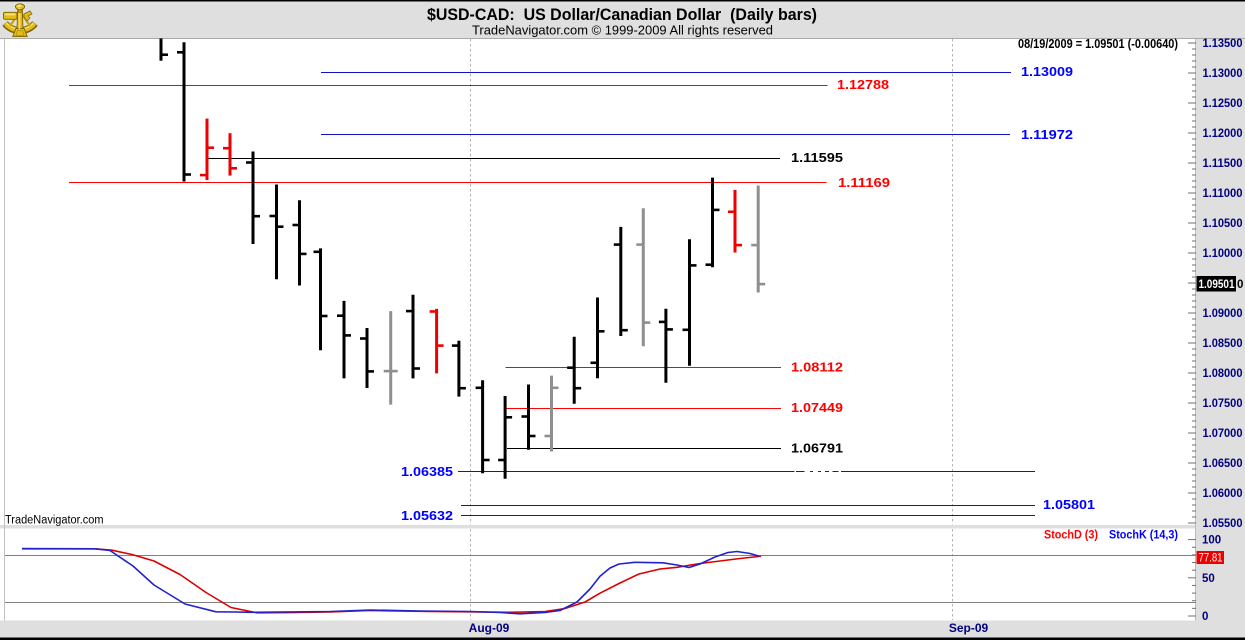  What do you see at coordinates (863, 84) in the screenshot?
I see `svg-text: 1.12788` at bounding box center [863, 84].